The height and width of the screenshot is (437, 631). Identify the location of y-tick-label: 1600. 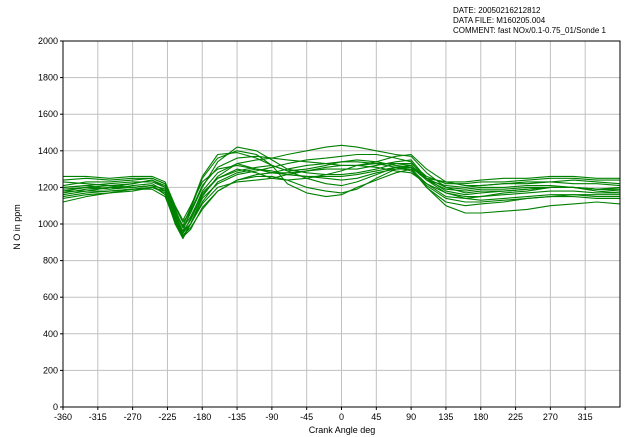
(48, 114).